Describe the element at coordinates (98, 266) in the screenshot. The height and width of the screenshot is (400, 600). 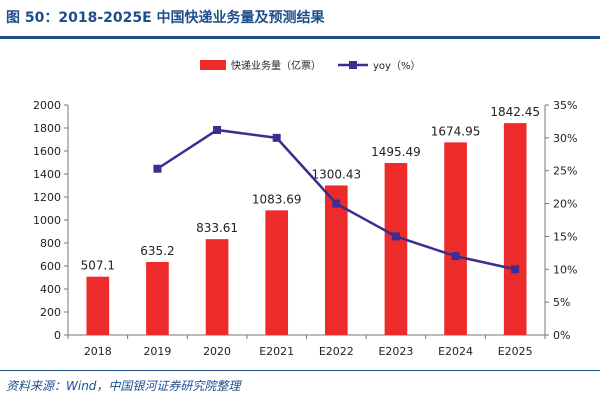
I see `bar-data-label: 507.1` at that location.